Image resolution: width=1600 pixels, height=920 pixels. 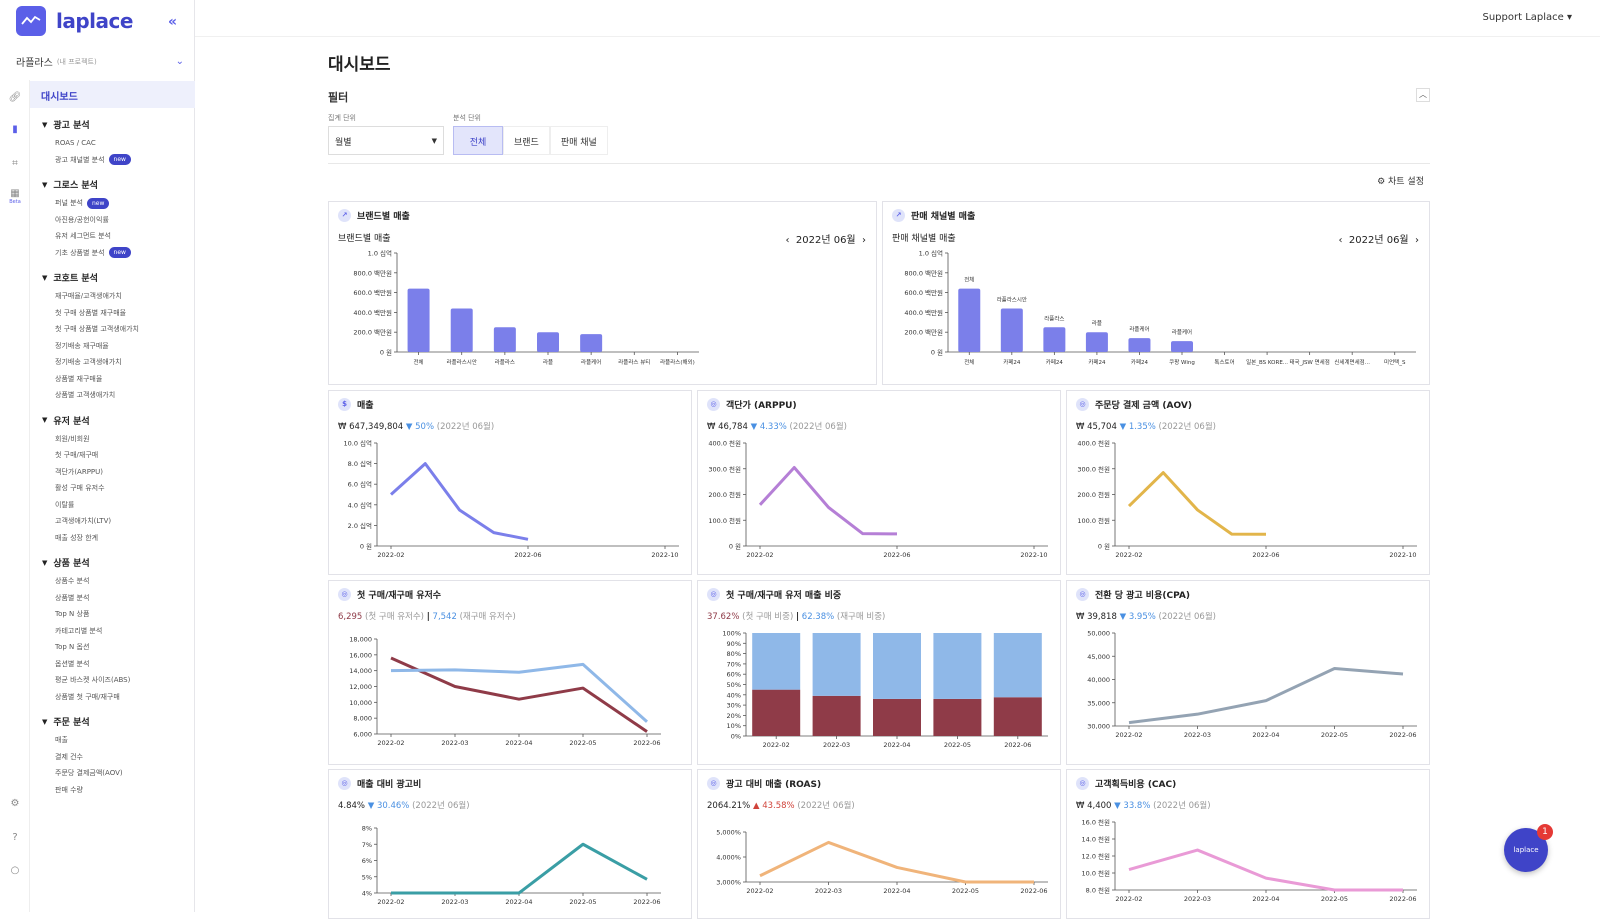 I want to click on sidebar-section-1: ▼ 그로스 분석, so click(x=112, y=185).